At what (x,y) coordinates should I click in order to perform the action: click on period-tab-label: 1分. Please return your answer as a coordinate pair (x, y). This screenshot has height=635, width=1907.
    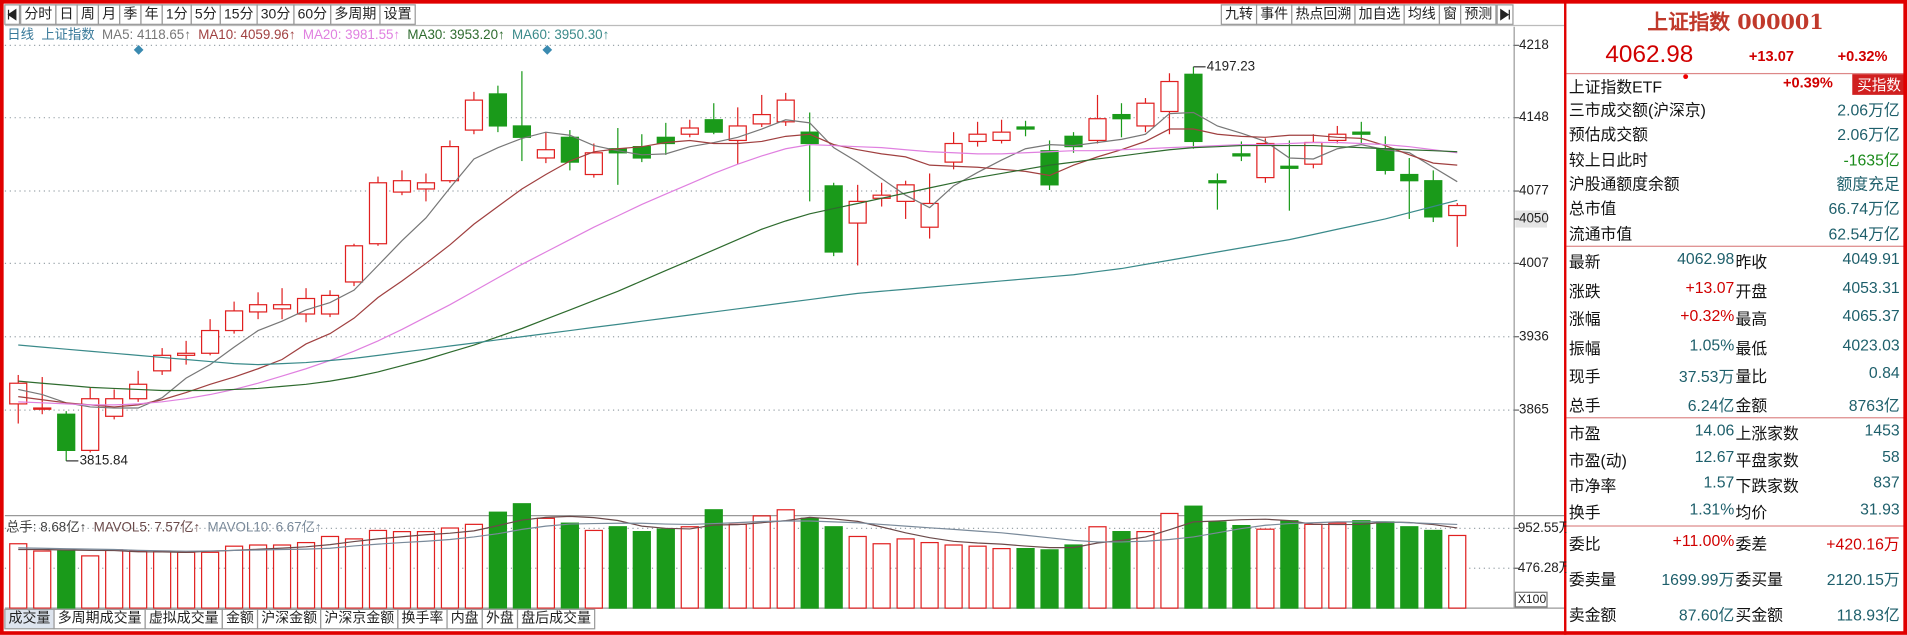
    Looking at the image, I should click on (177, 13).